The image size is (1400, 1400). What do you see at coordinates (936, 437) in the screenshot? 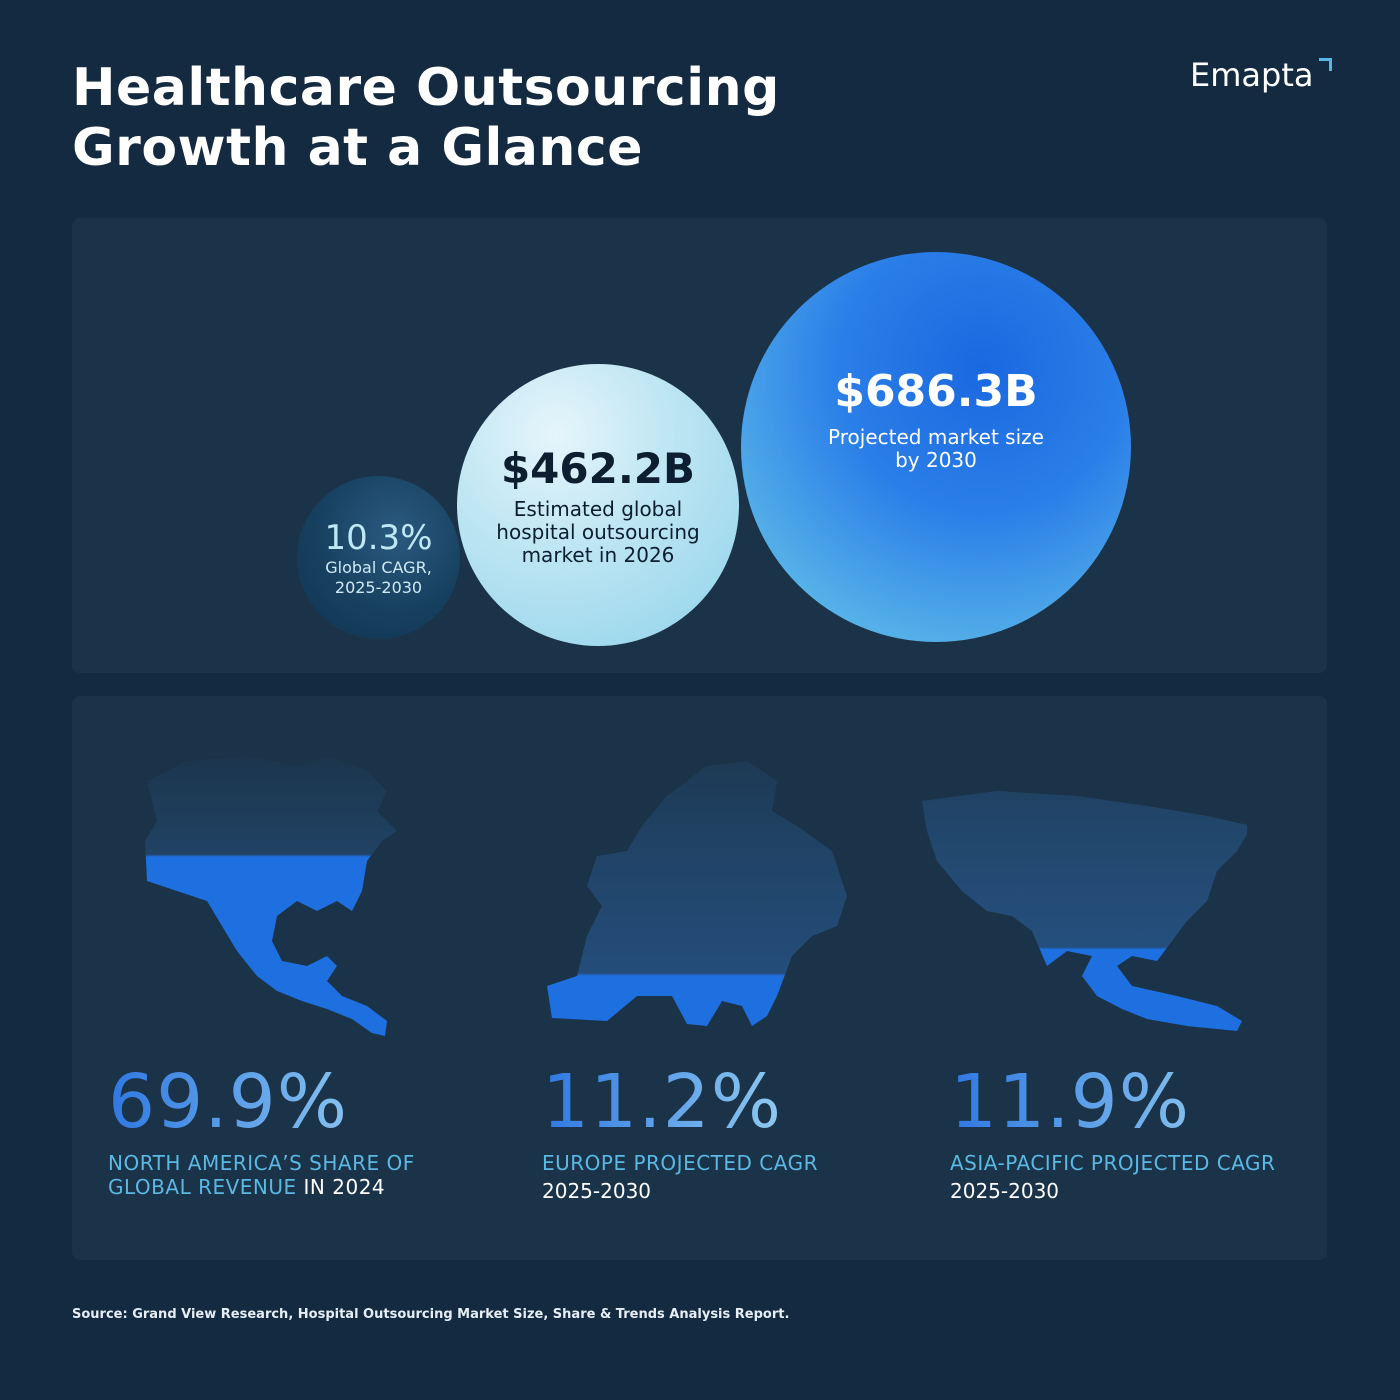
I see `market-2030-label-line-1: Projected market size` at bounding box center [936, 437].